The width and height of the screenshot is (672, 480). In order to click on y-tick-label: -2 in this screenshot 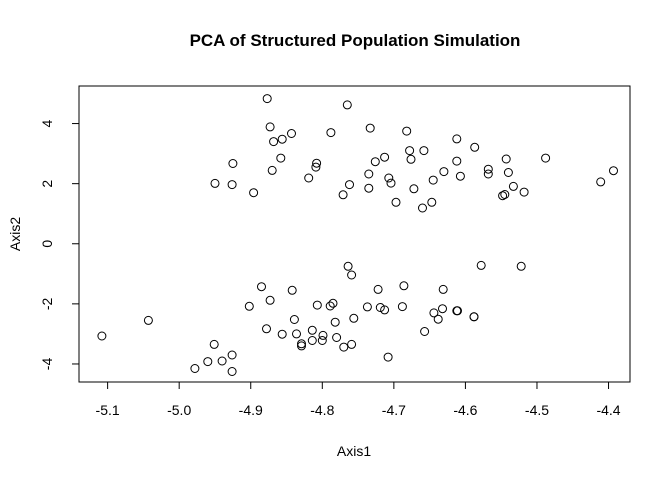, I will do `click(47, 303)`.